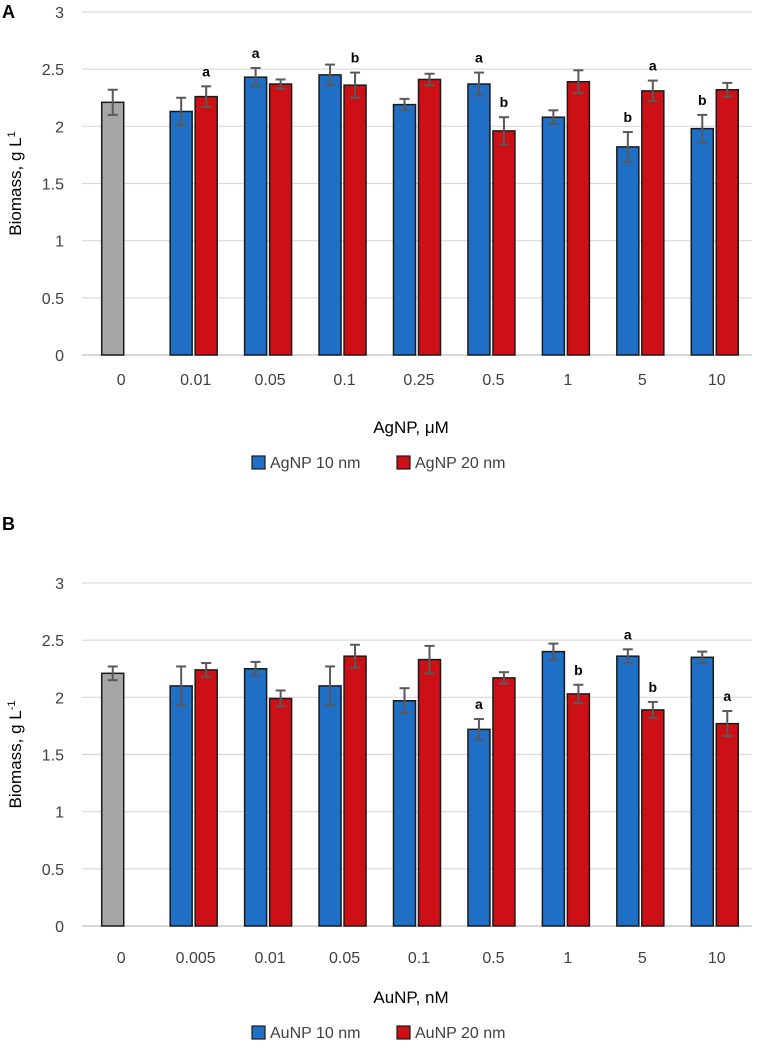 The width and height of the screenshot is (768, 1053). Describe the element at coordinates (15, 754) in the screenshot. I see `y-axis-label: Biomass, g L-1` at that location.